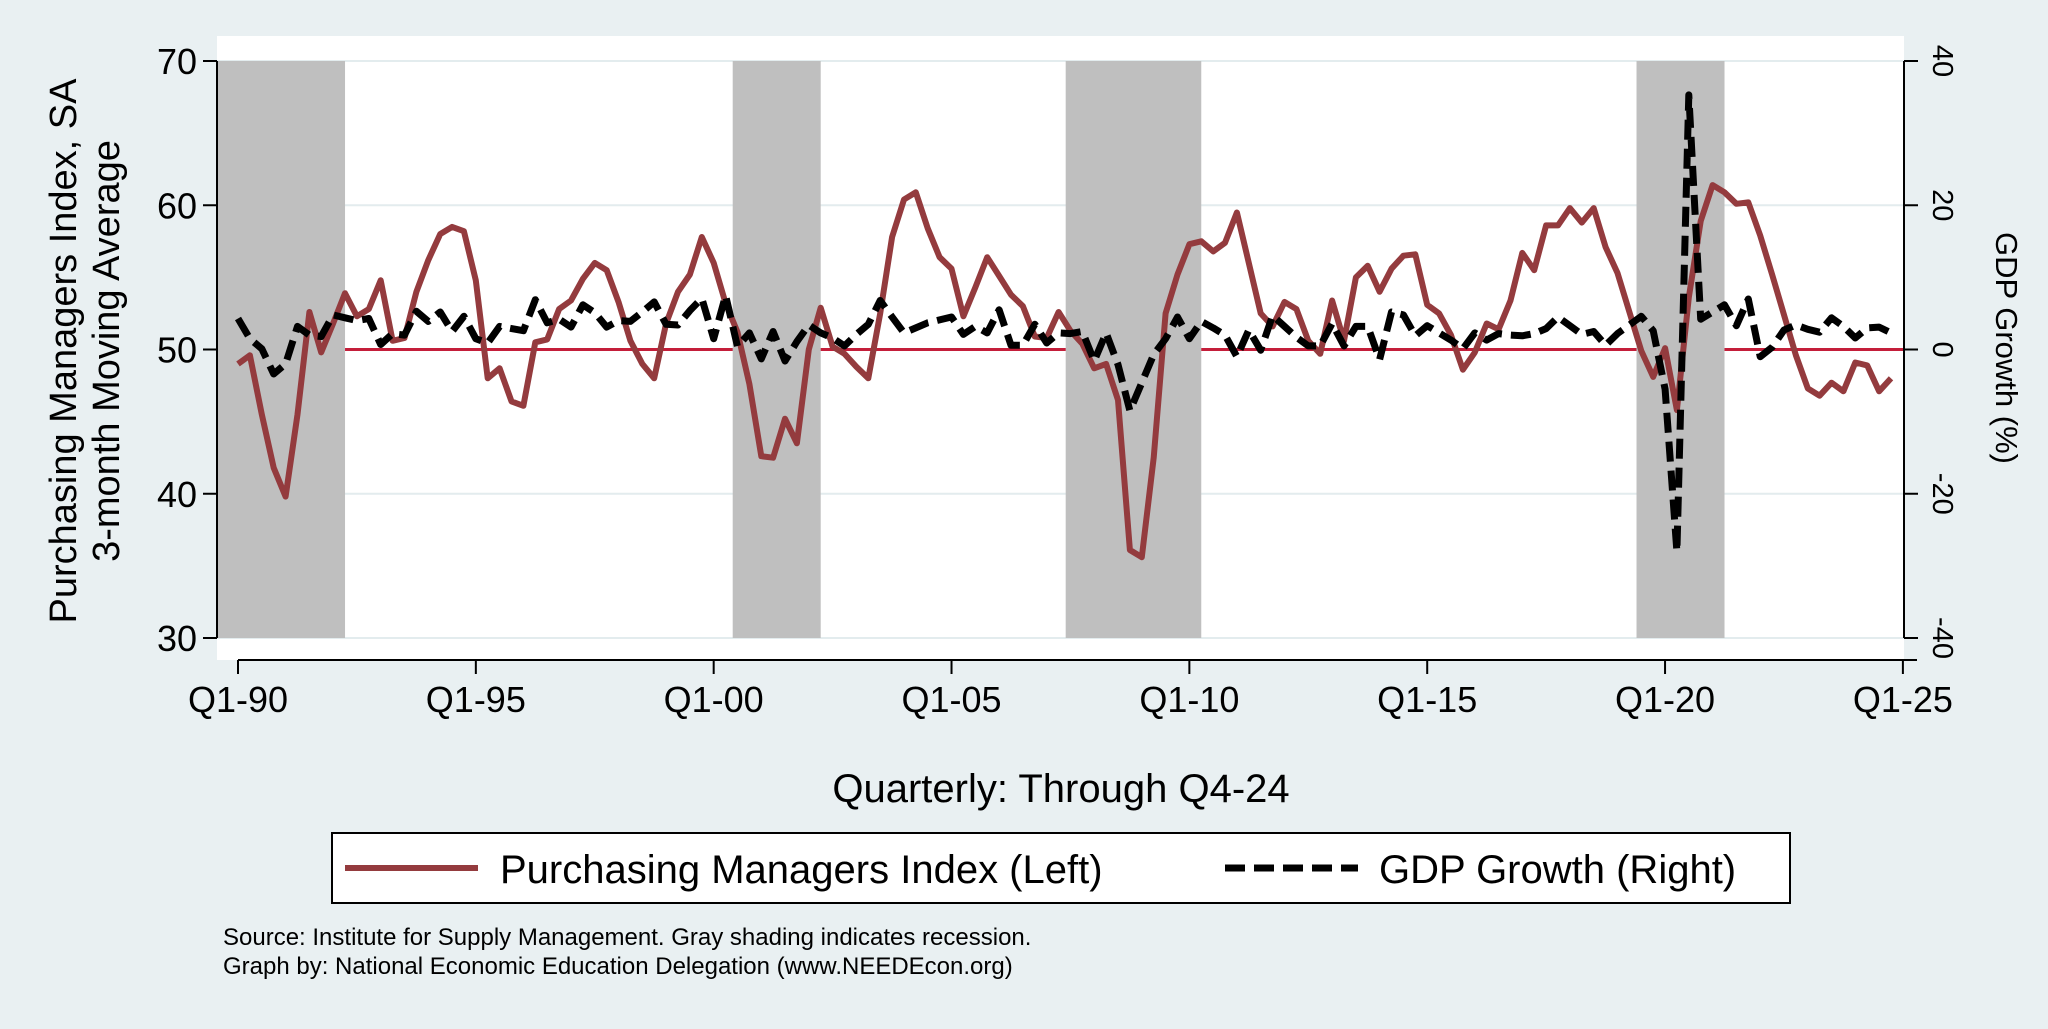 Image resolution: width=2048 pixels, height=1029 pixels. Describe the element at coordinates (1942, 205) in the screenshot. I see `right-axis-tick-label: 20` at that location.